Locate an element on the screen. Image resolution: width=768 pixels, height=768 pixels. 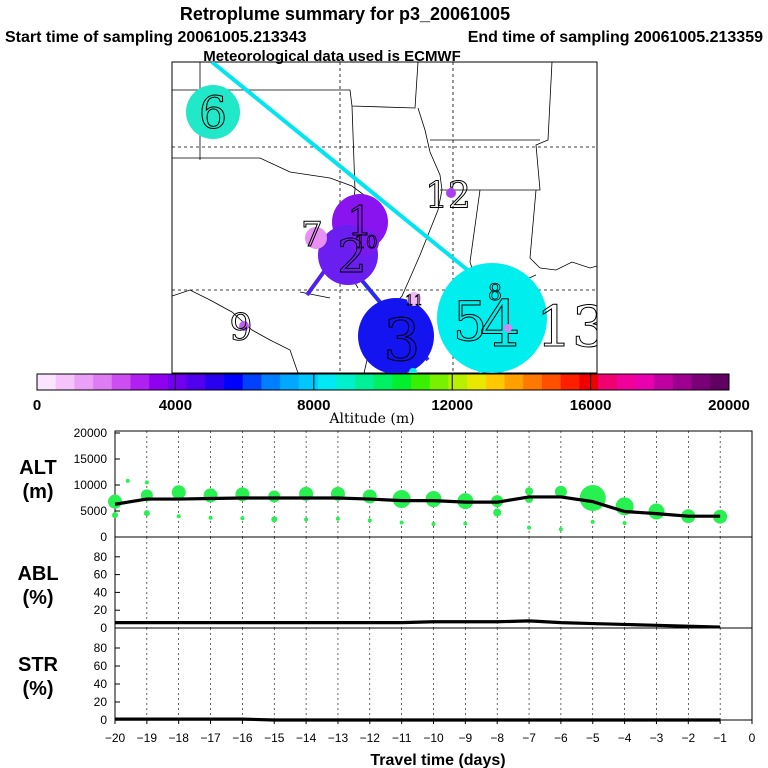
met-data-label: Meteorological data used is ECMWF is located at coordinates (332, 56).